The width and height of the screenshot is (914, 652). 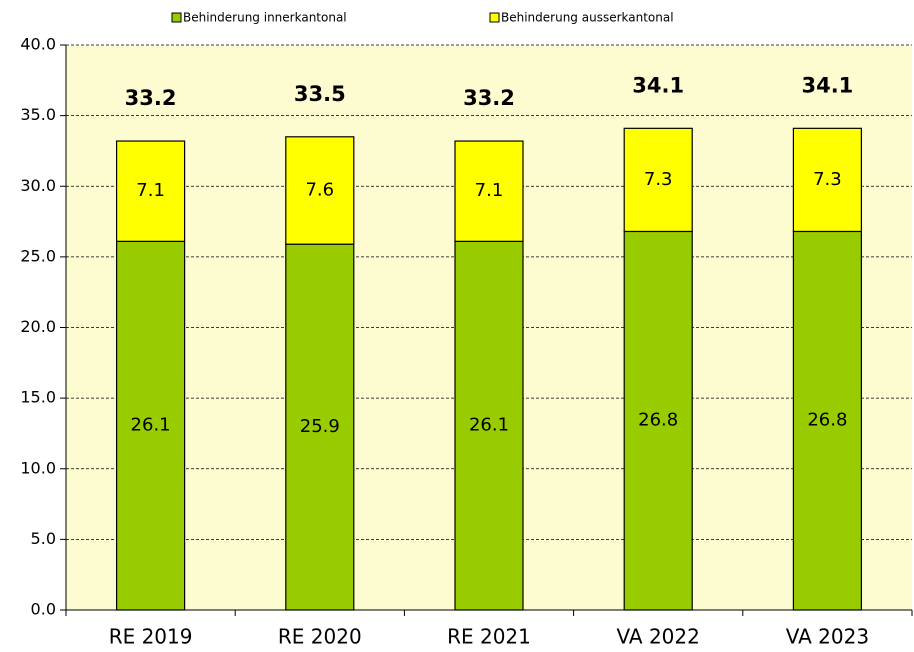 I want to click on x-tick-label: VA 2023, so click(x=827, y=637).